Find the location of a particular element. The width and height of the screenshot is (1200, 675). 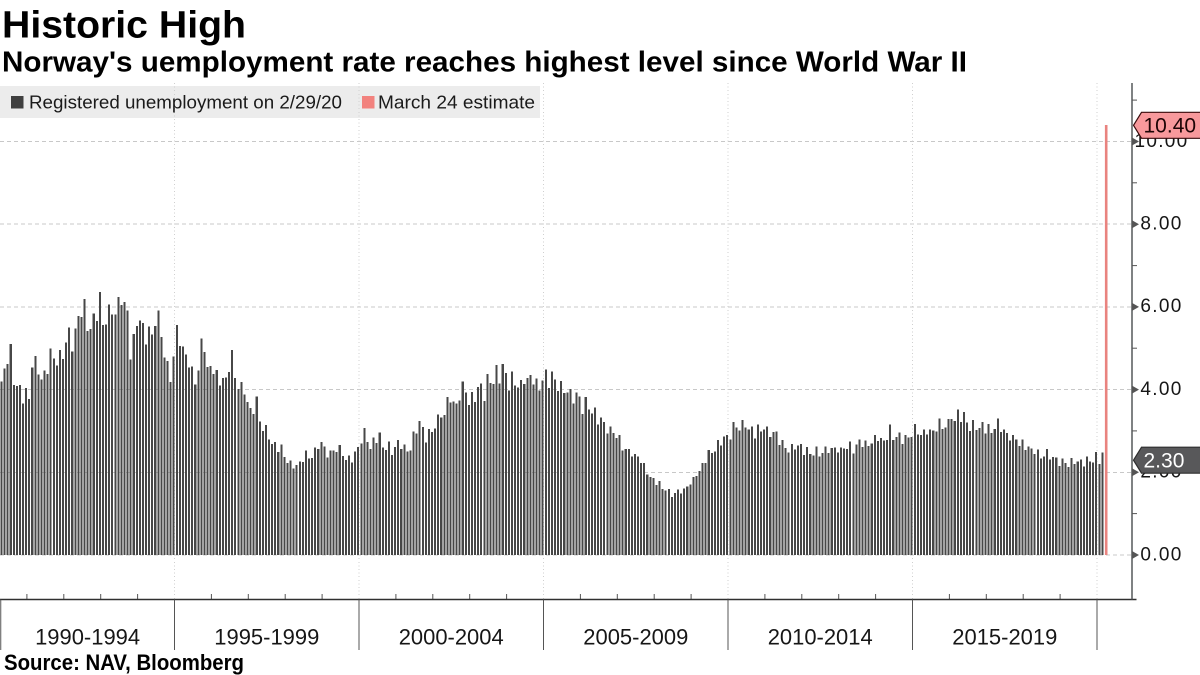

svg-text: Historic High is located at coordinates (124, 26).